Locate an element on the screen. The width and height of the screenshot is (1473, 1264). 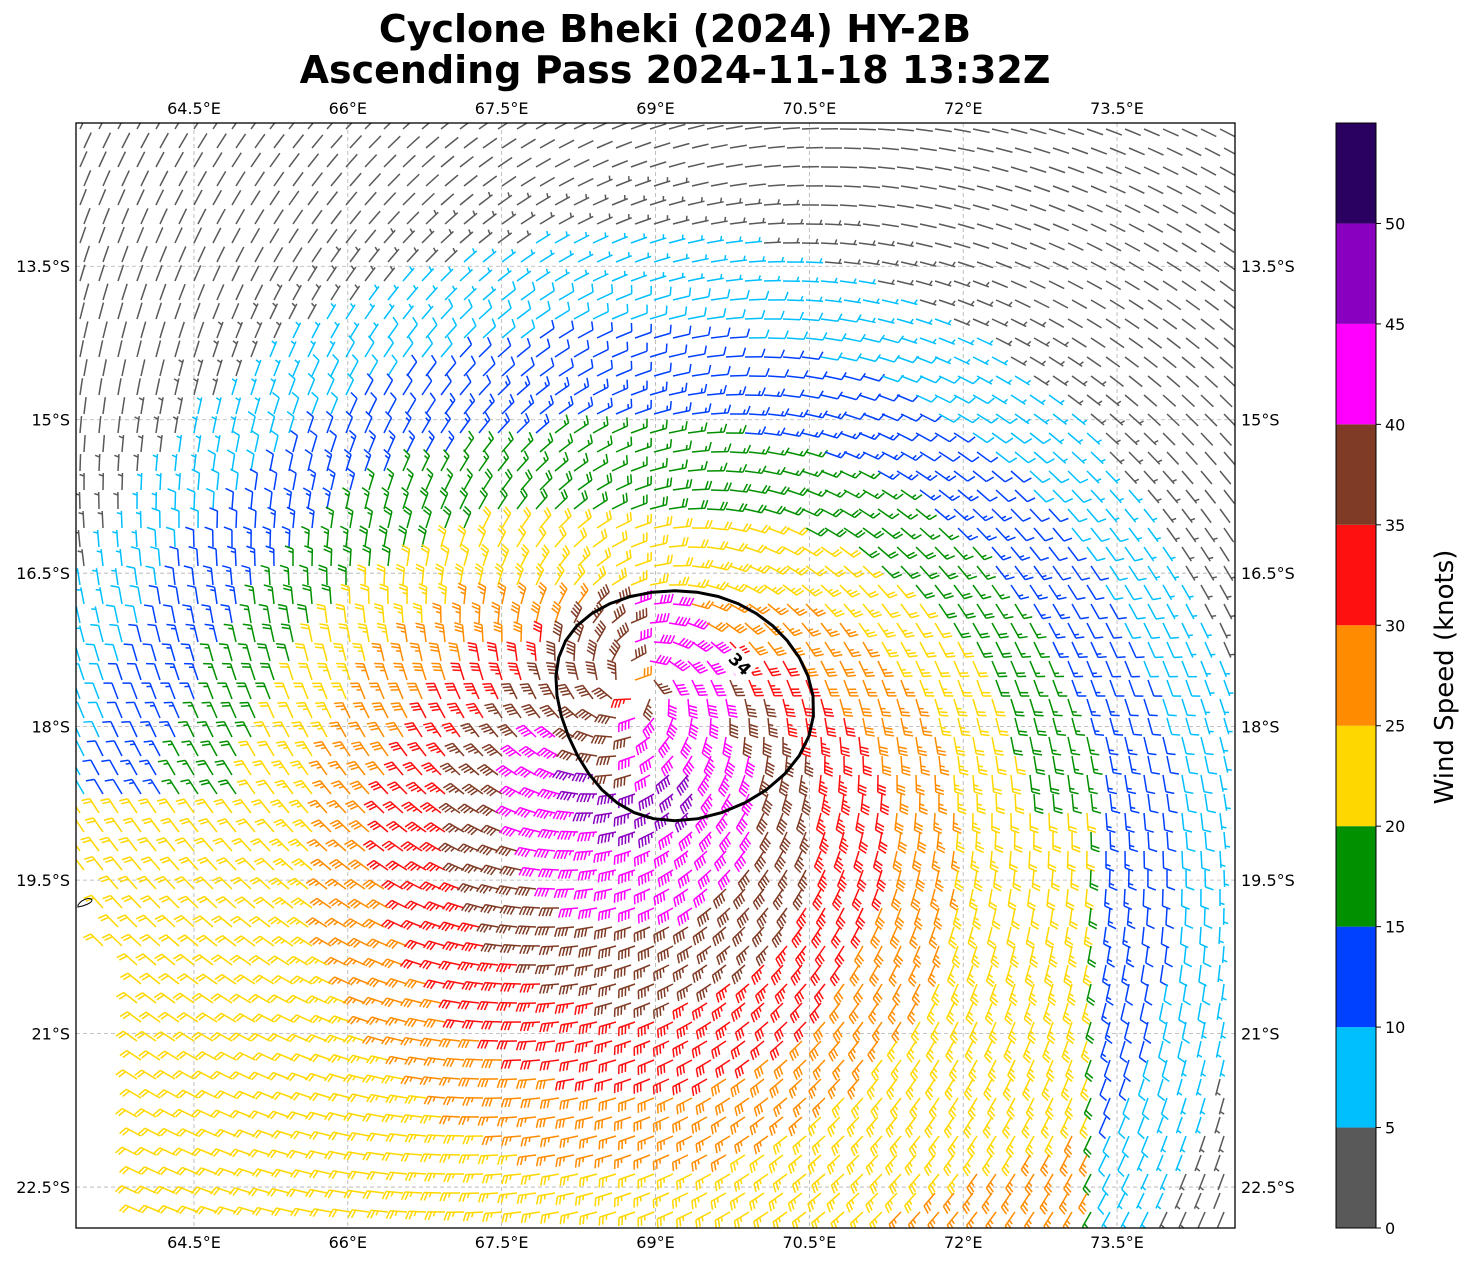
colorbar-tick: 20 is located at coordinates (1395, 826).